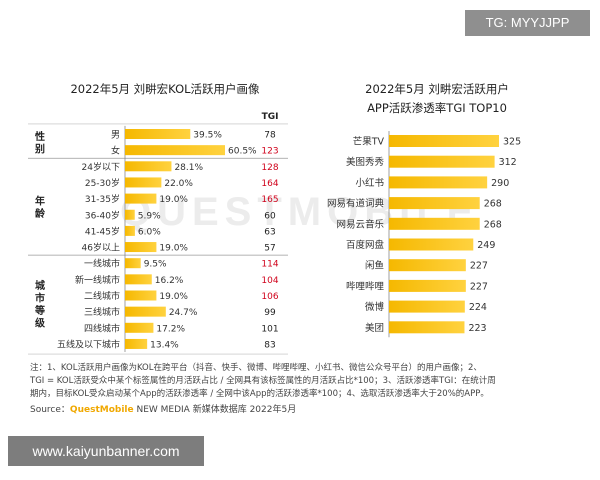 Image resolution: width=600 pixels, height=480 pixels. Describe the element at coordinates (269, 281) in the screenshot. I see `tgi-value: 104` at that location.